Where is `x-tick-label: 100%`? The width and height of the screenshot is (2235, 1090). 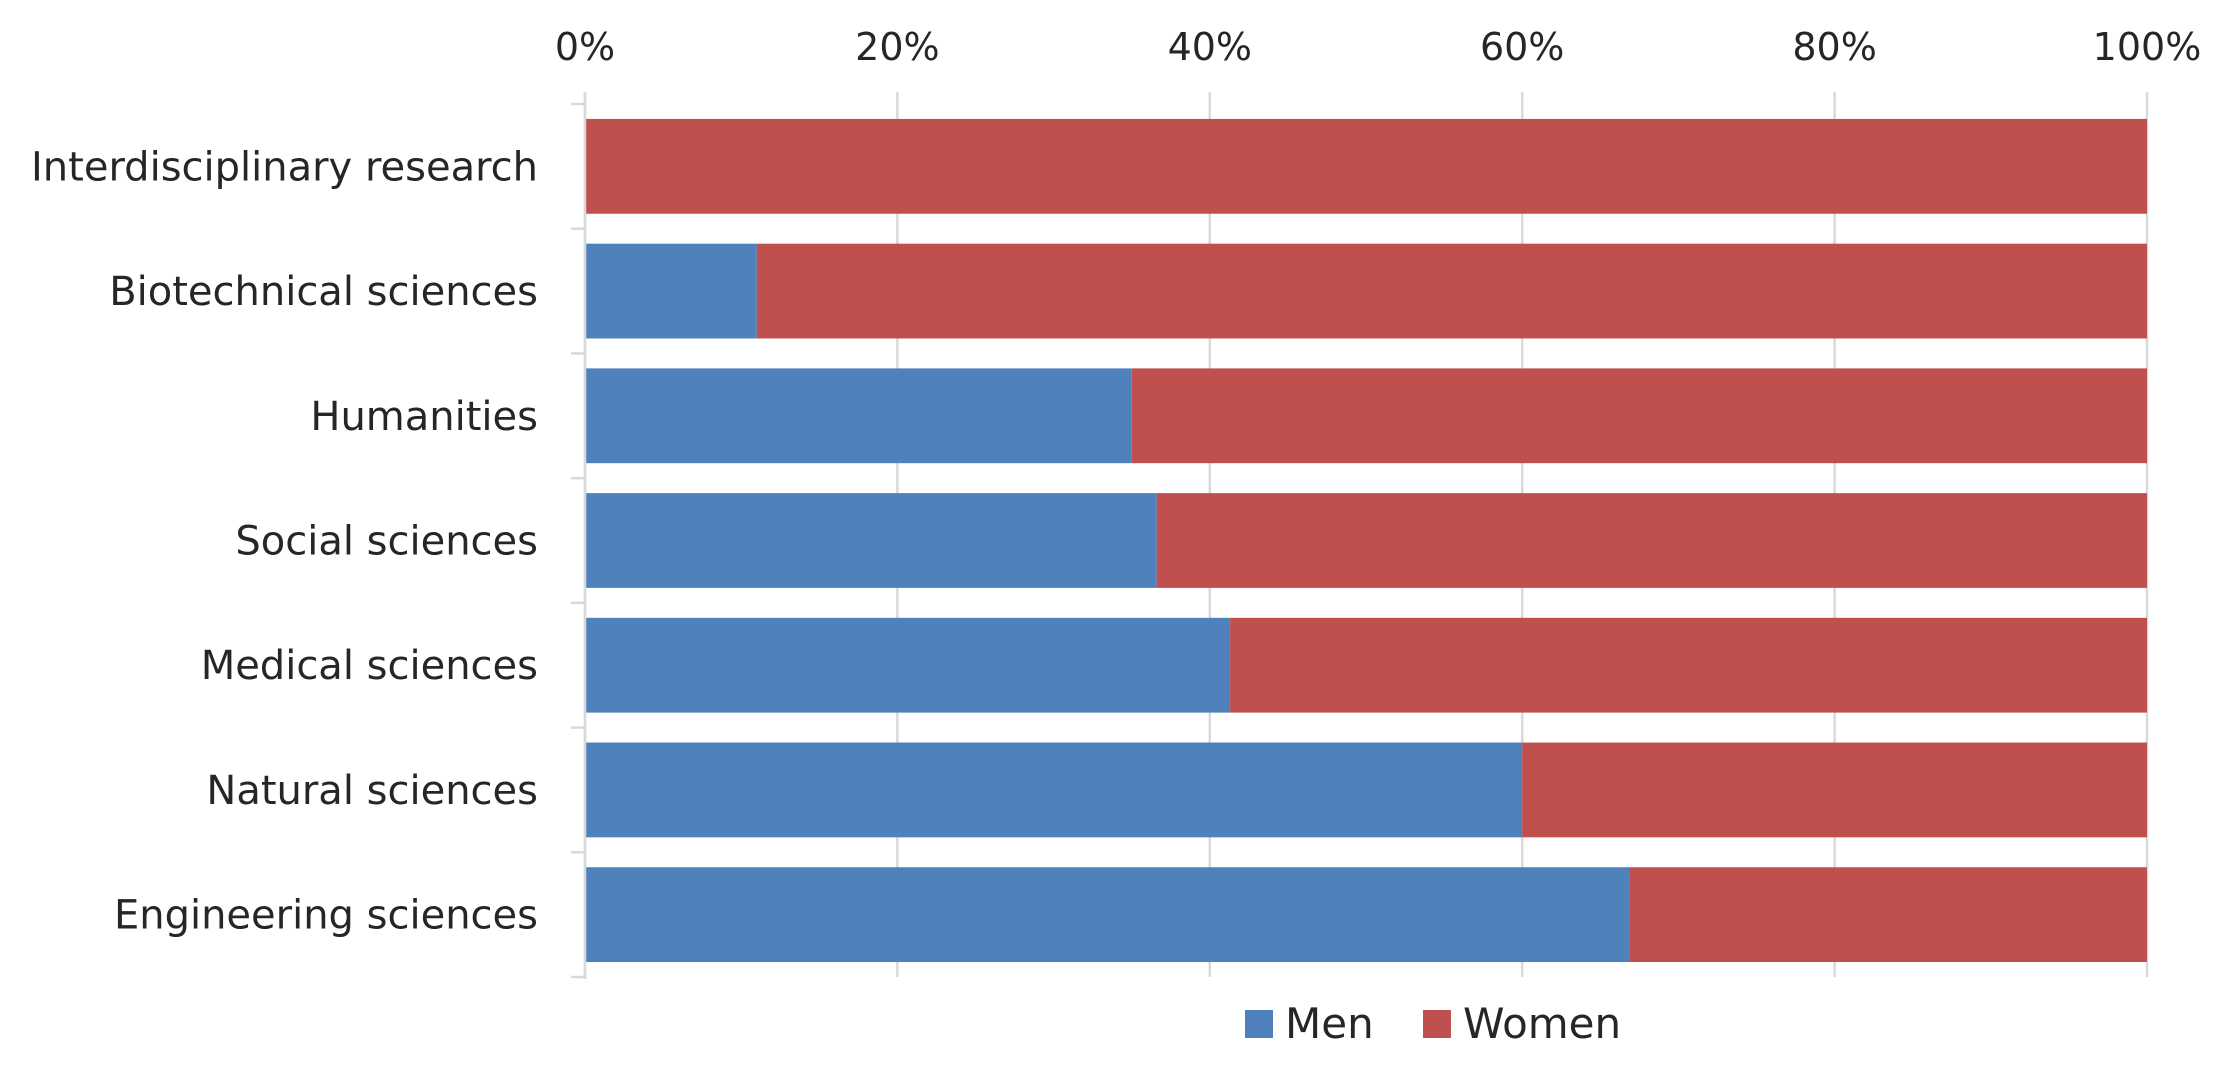 x-tick-label: 100% is located at coordinates (2147, 47).